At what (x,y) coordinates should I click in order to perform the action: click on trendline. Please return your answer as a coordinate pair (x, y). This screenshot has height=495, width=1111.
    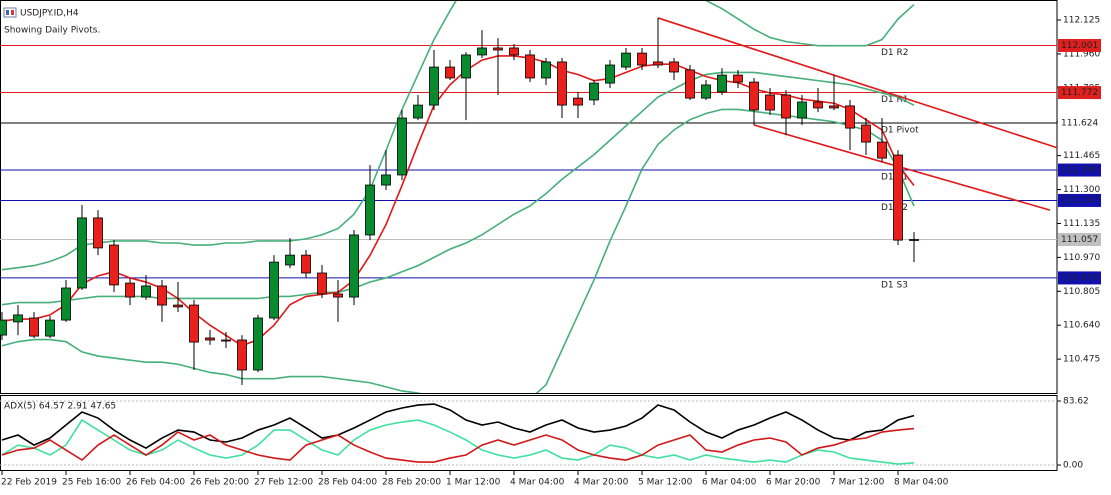
    Looking at the image, I should click on (857, 83).